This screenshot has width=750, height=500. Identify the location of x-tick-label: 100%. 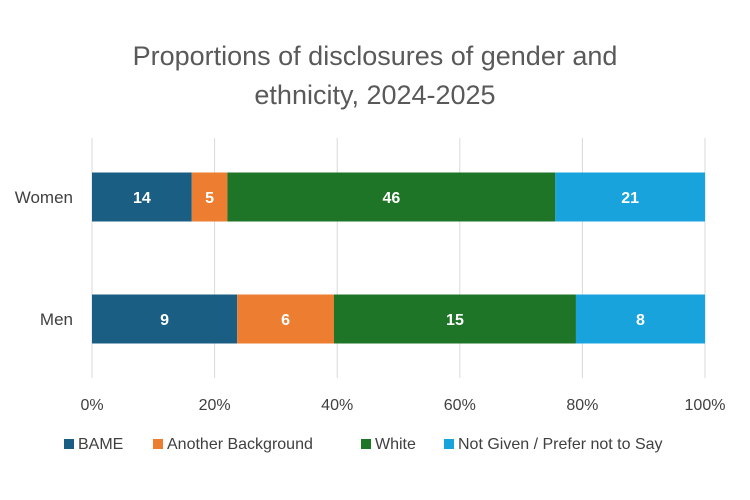
(705, 405).